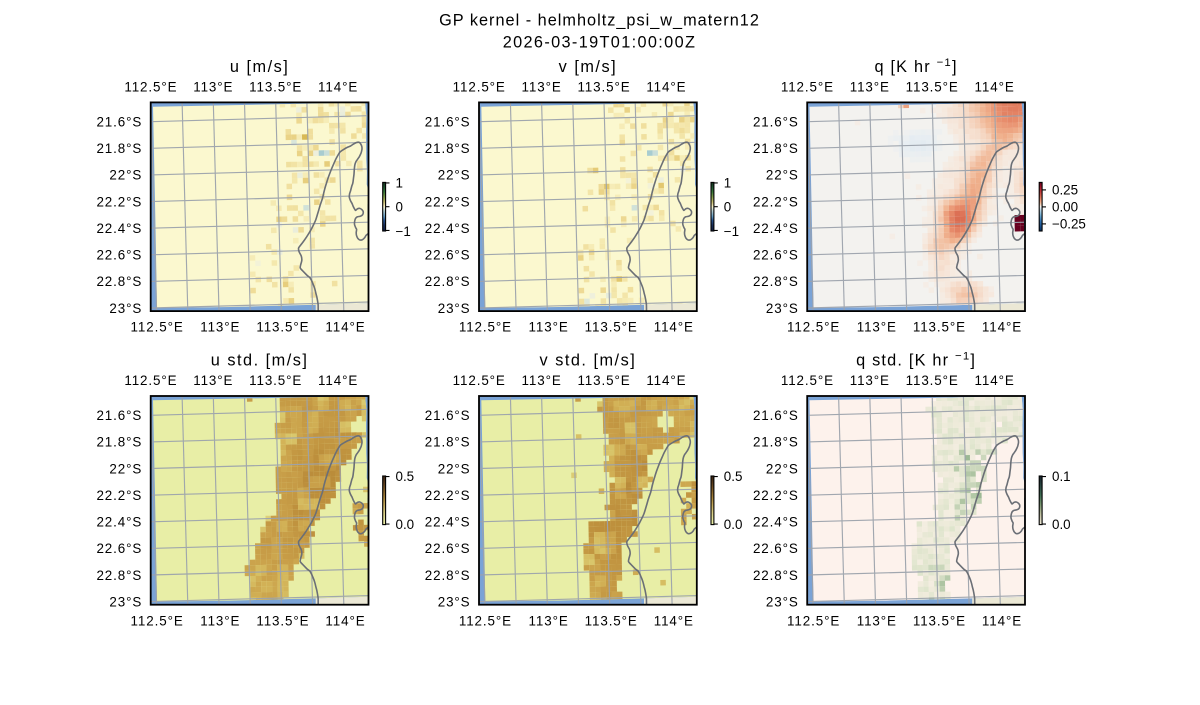 This screenshot has width=1200, height=705. What do you see at coordinates (600, 43) in the screenshot?
I see `svg-text: 2026-03-19T01:00:00Z` at bounding box center [600, 43].